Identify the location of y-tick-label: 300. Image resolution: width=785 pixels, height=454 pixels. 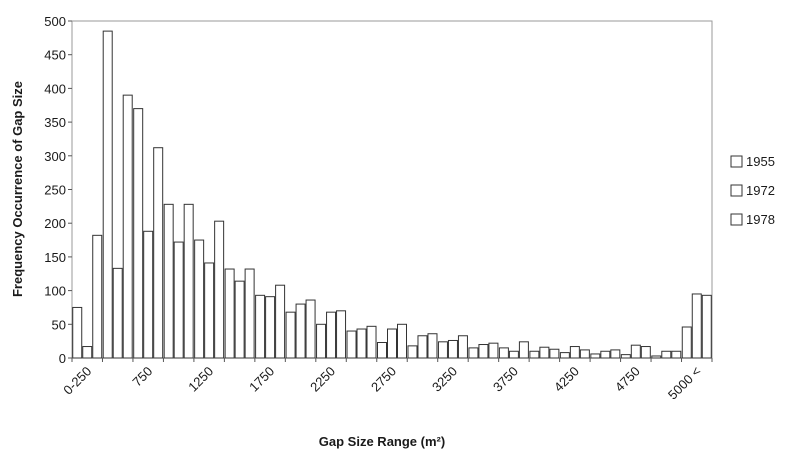
(55, 156).